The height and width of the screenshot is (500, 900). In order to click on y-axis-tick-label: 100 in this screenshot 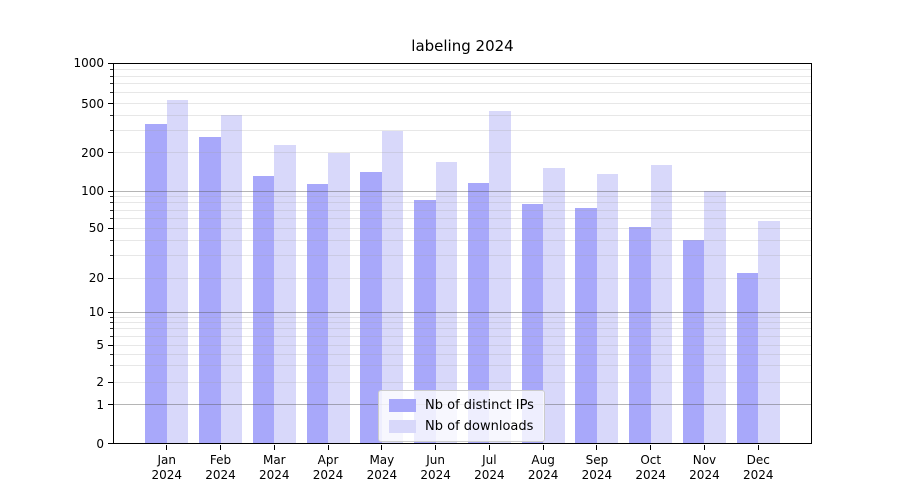, I will do `click(92, 191)`.